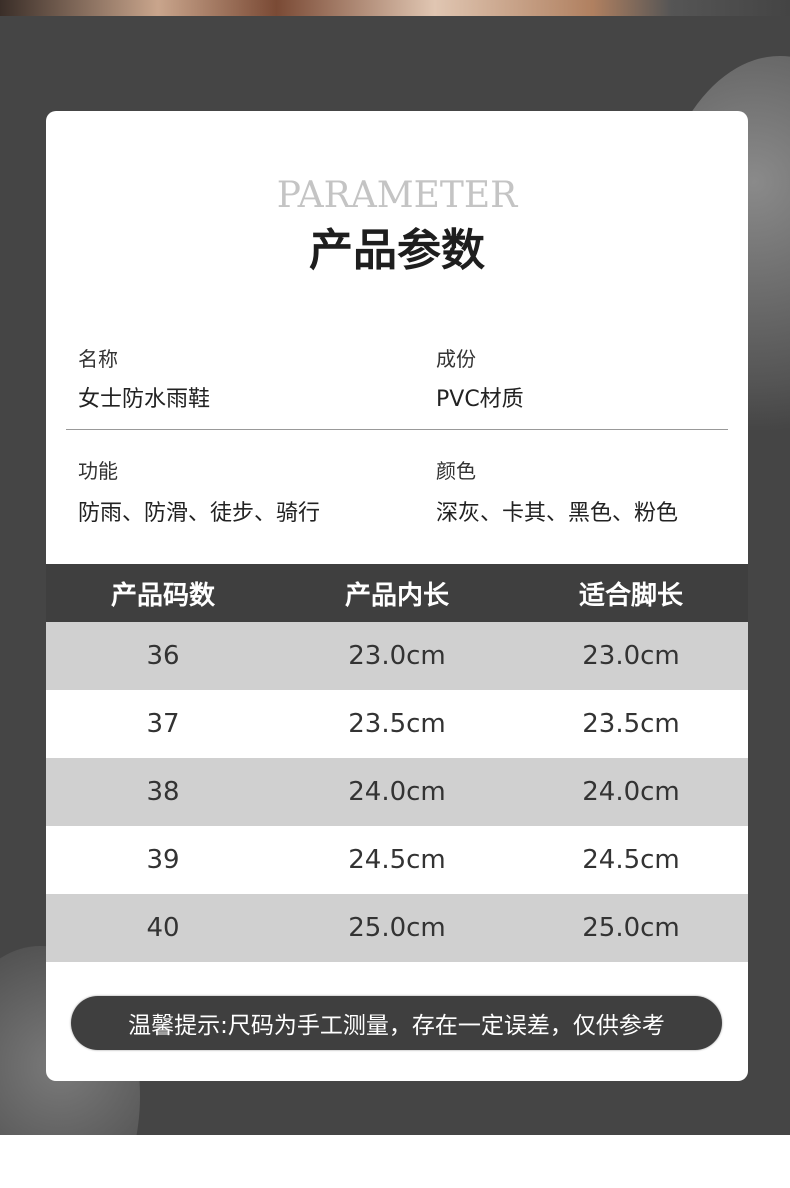 The width and height of the screenshot is (790, 1188). Describe the element at coordinates (396, 1023) in the screenshot. I see `size-notice: 温馨提示:尺码为手工测量，存在一定误差，仅供参考` at that location.